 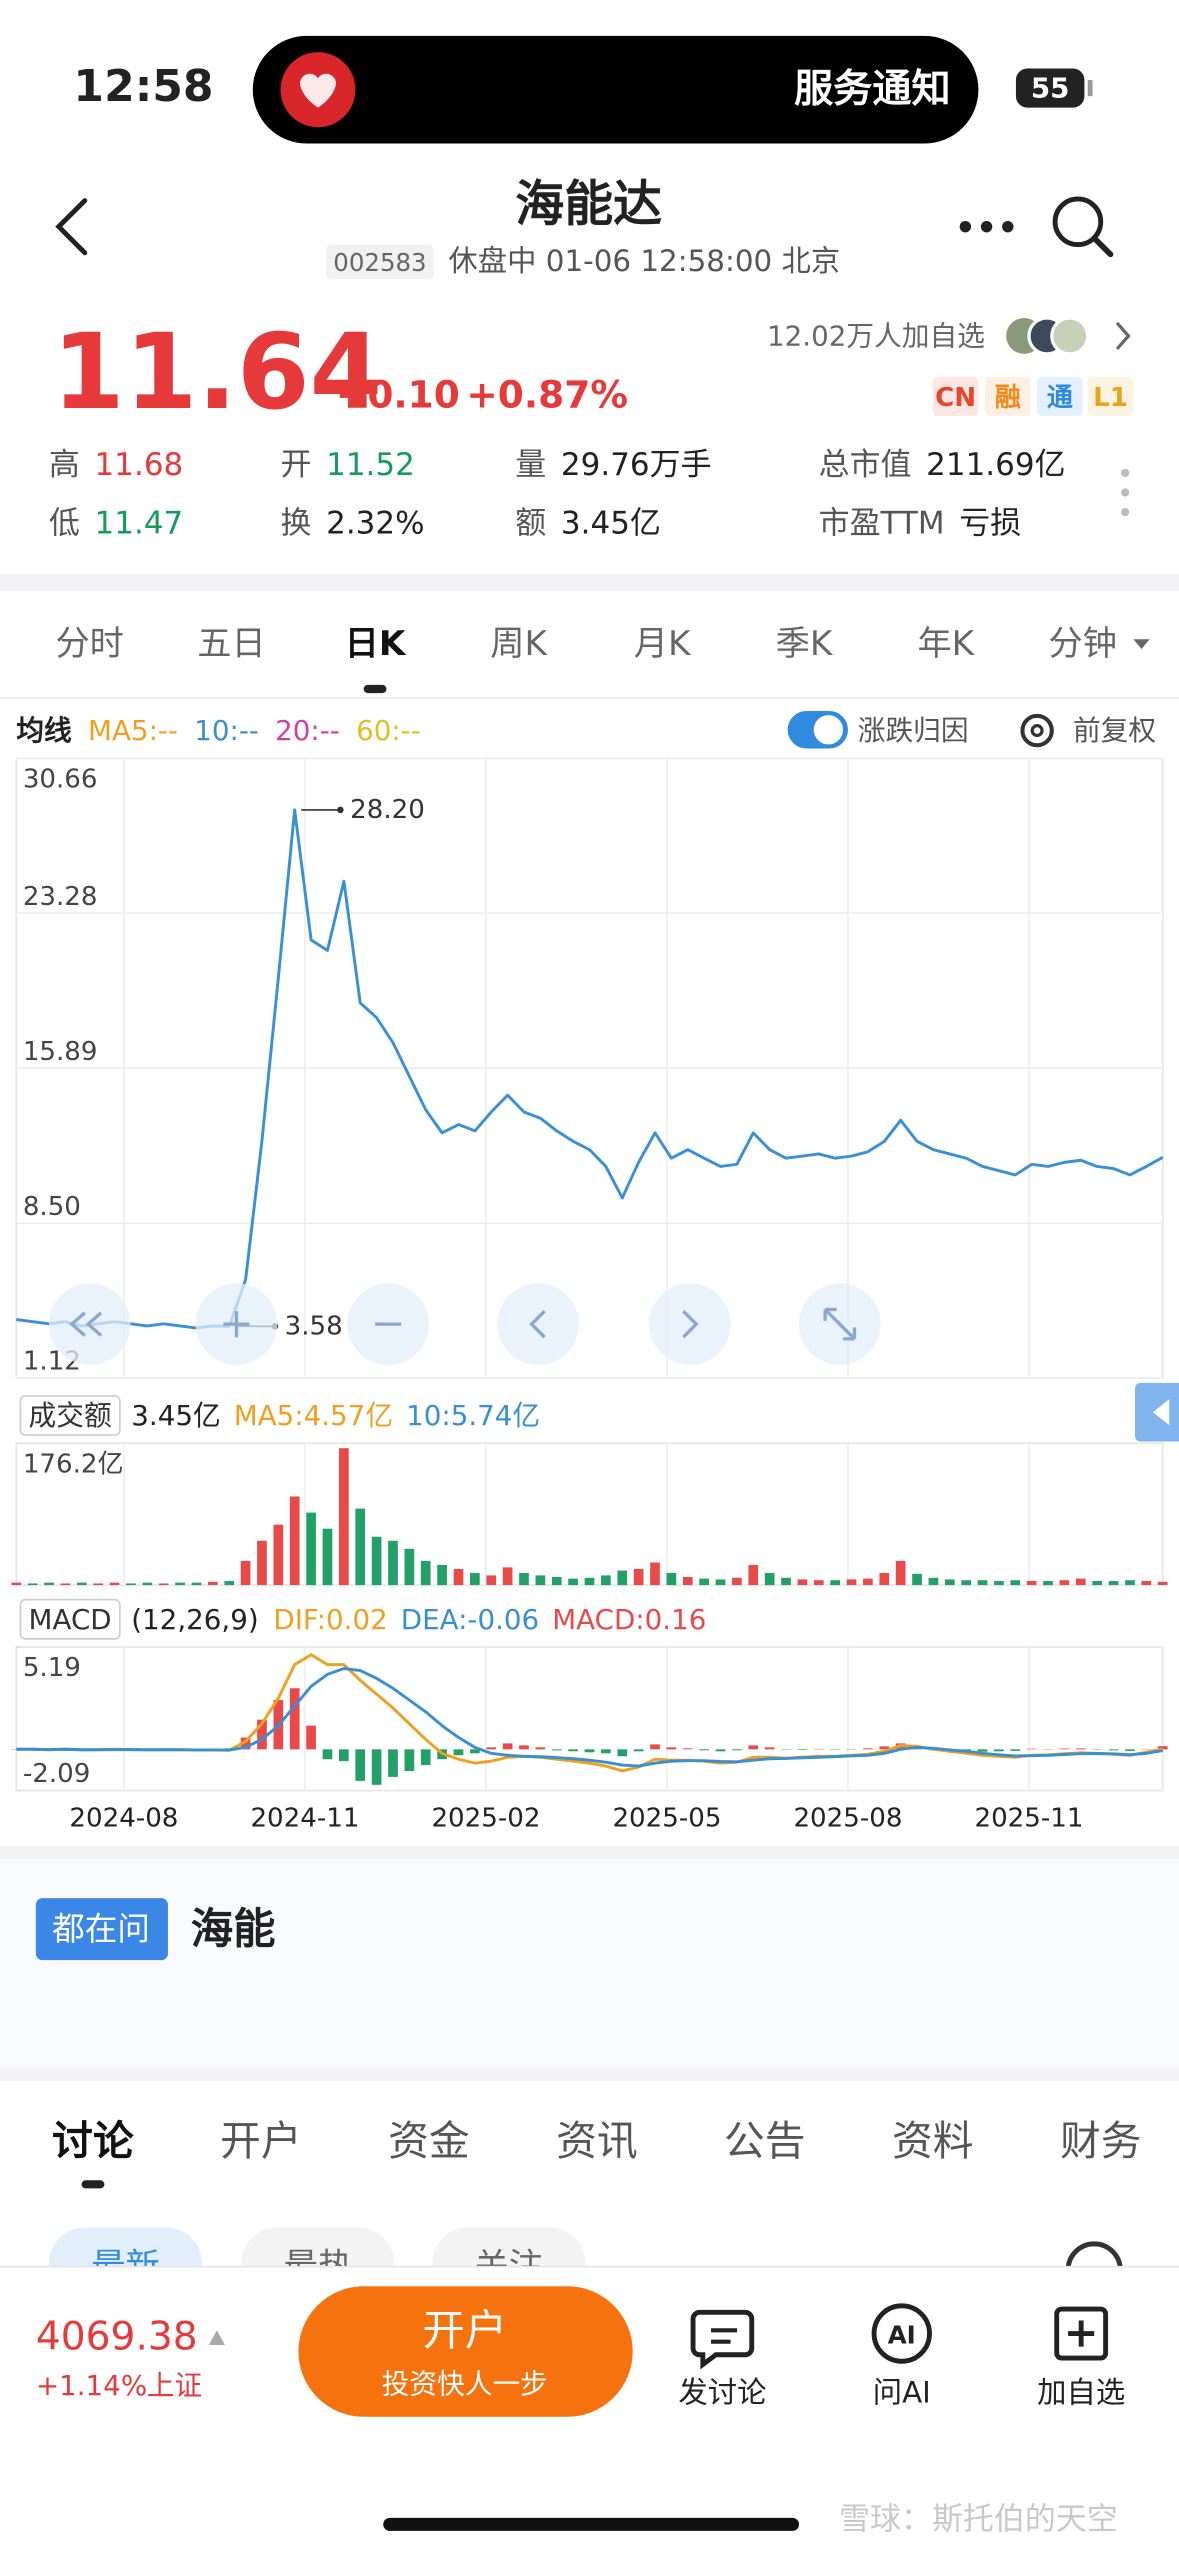 I want to click on stat-value: 29.76万手, so click(x=636, y=465).